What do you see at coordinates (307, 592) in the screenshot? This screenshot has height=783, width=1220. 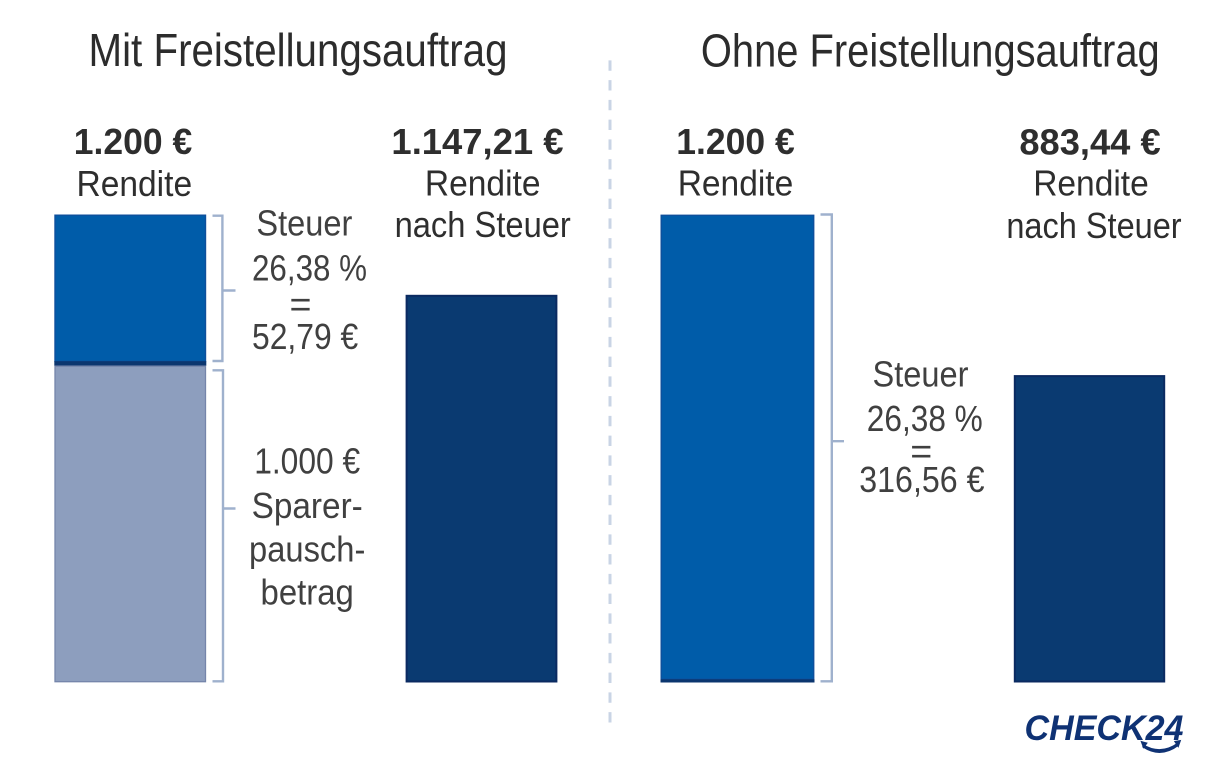 I see `svg-text: betrag` at bounding box center [307, 592].